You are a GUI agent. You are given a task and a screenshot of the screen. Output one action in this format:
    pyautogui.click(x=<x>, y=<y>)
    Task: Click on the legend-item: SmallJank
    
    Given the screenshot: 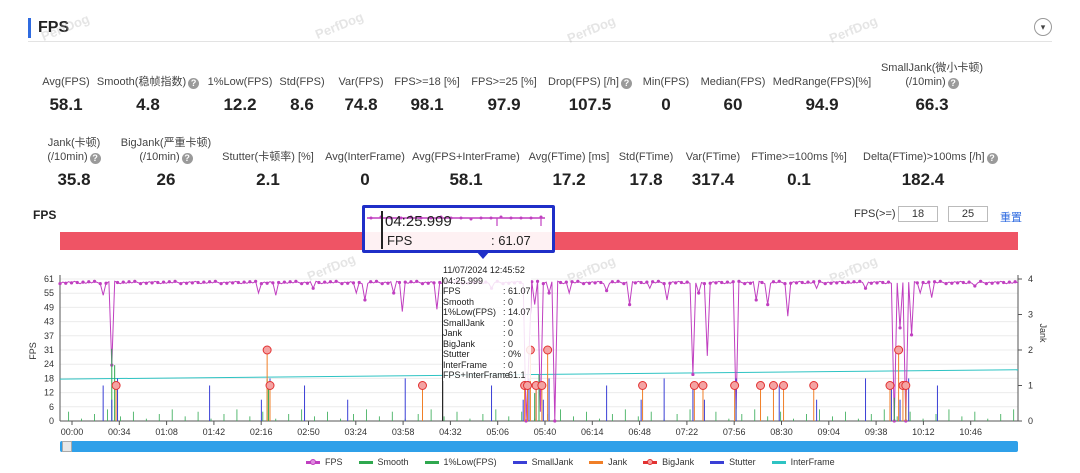 What is the action you would take?
    pyautogui.click(x=543, y=462)
    